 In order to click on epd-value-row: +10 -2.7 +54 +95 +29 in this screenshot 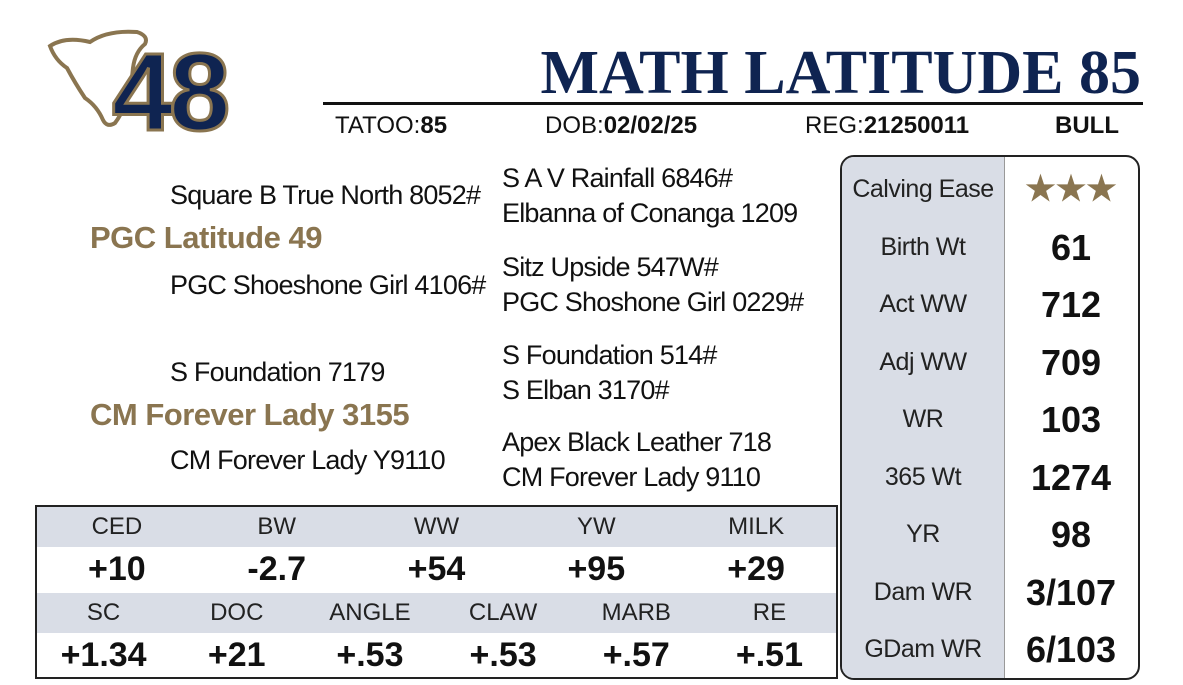, I will do `click(436, 569)`.